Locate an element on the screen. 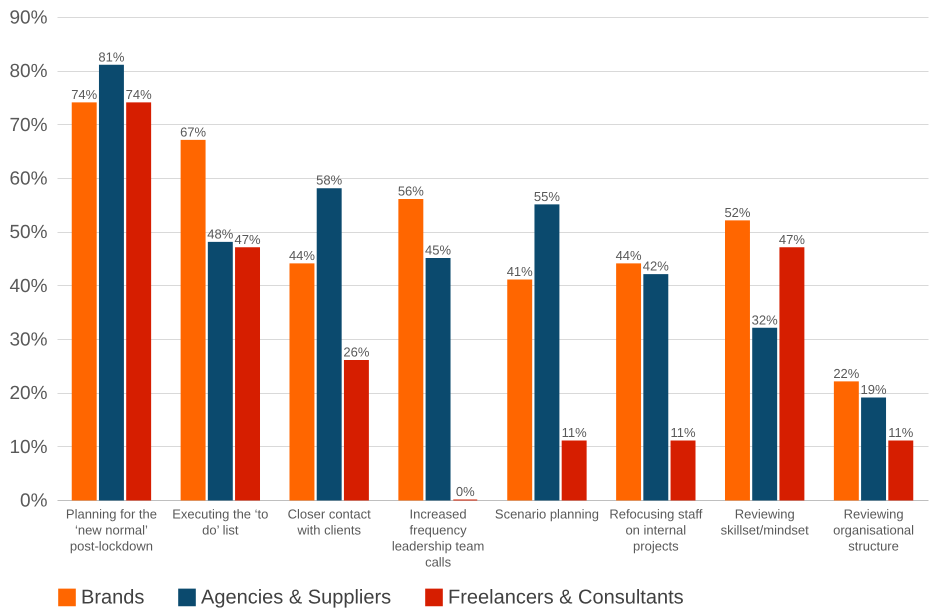  data-label: 67% is located at coordinates (193, 132).